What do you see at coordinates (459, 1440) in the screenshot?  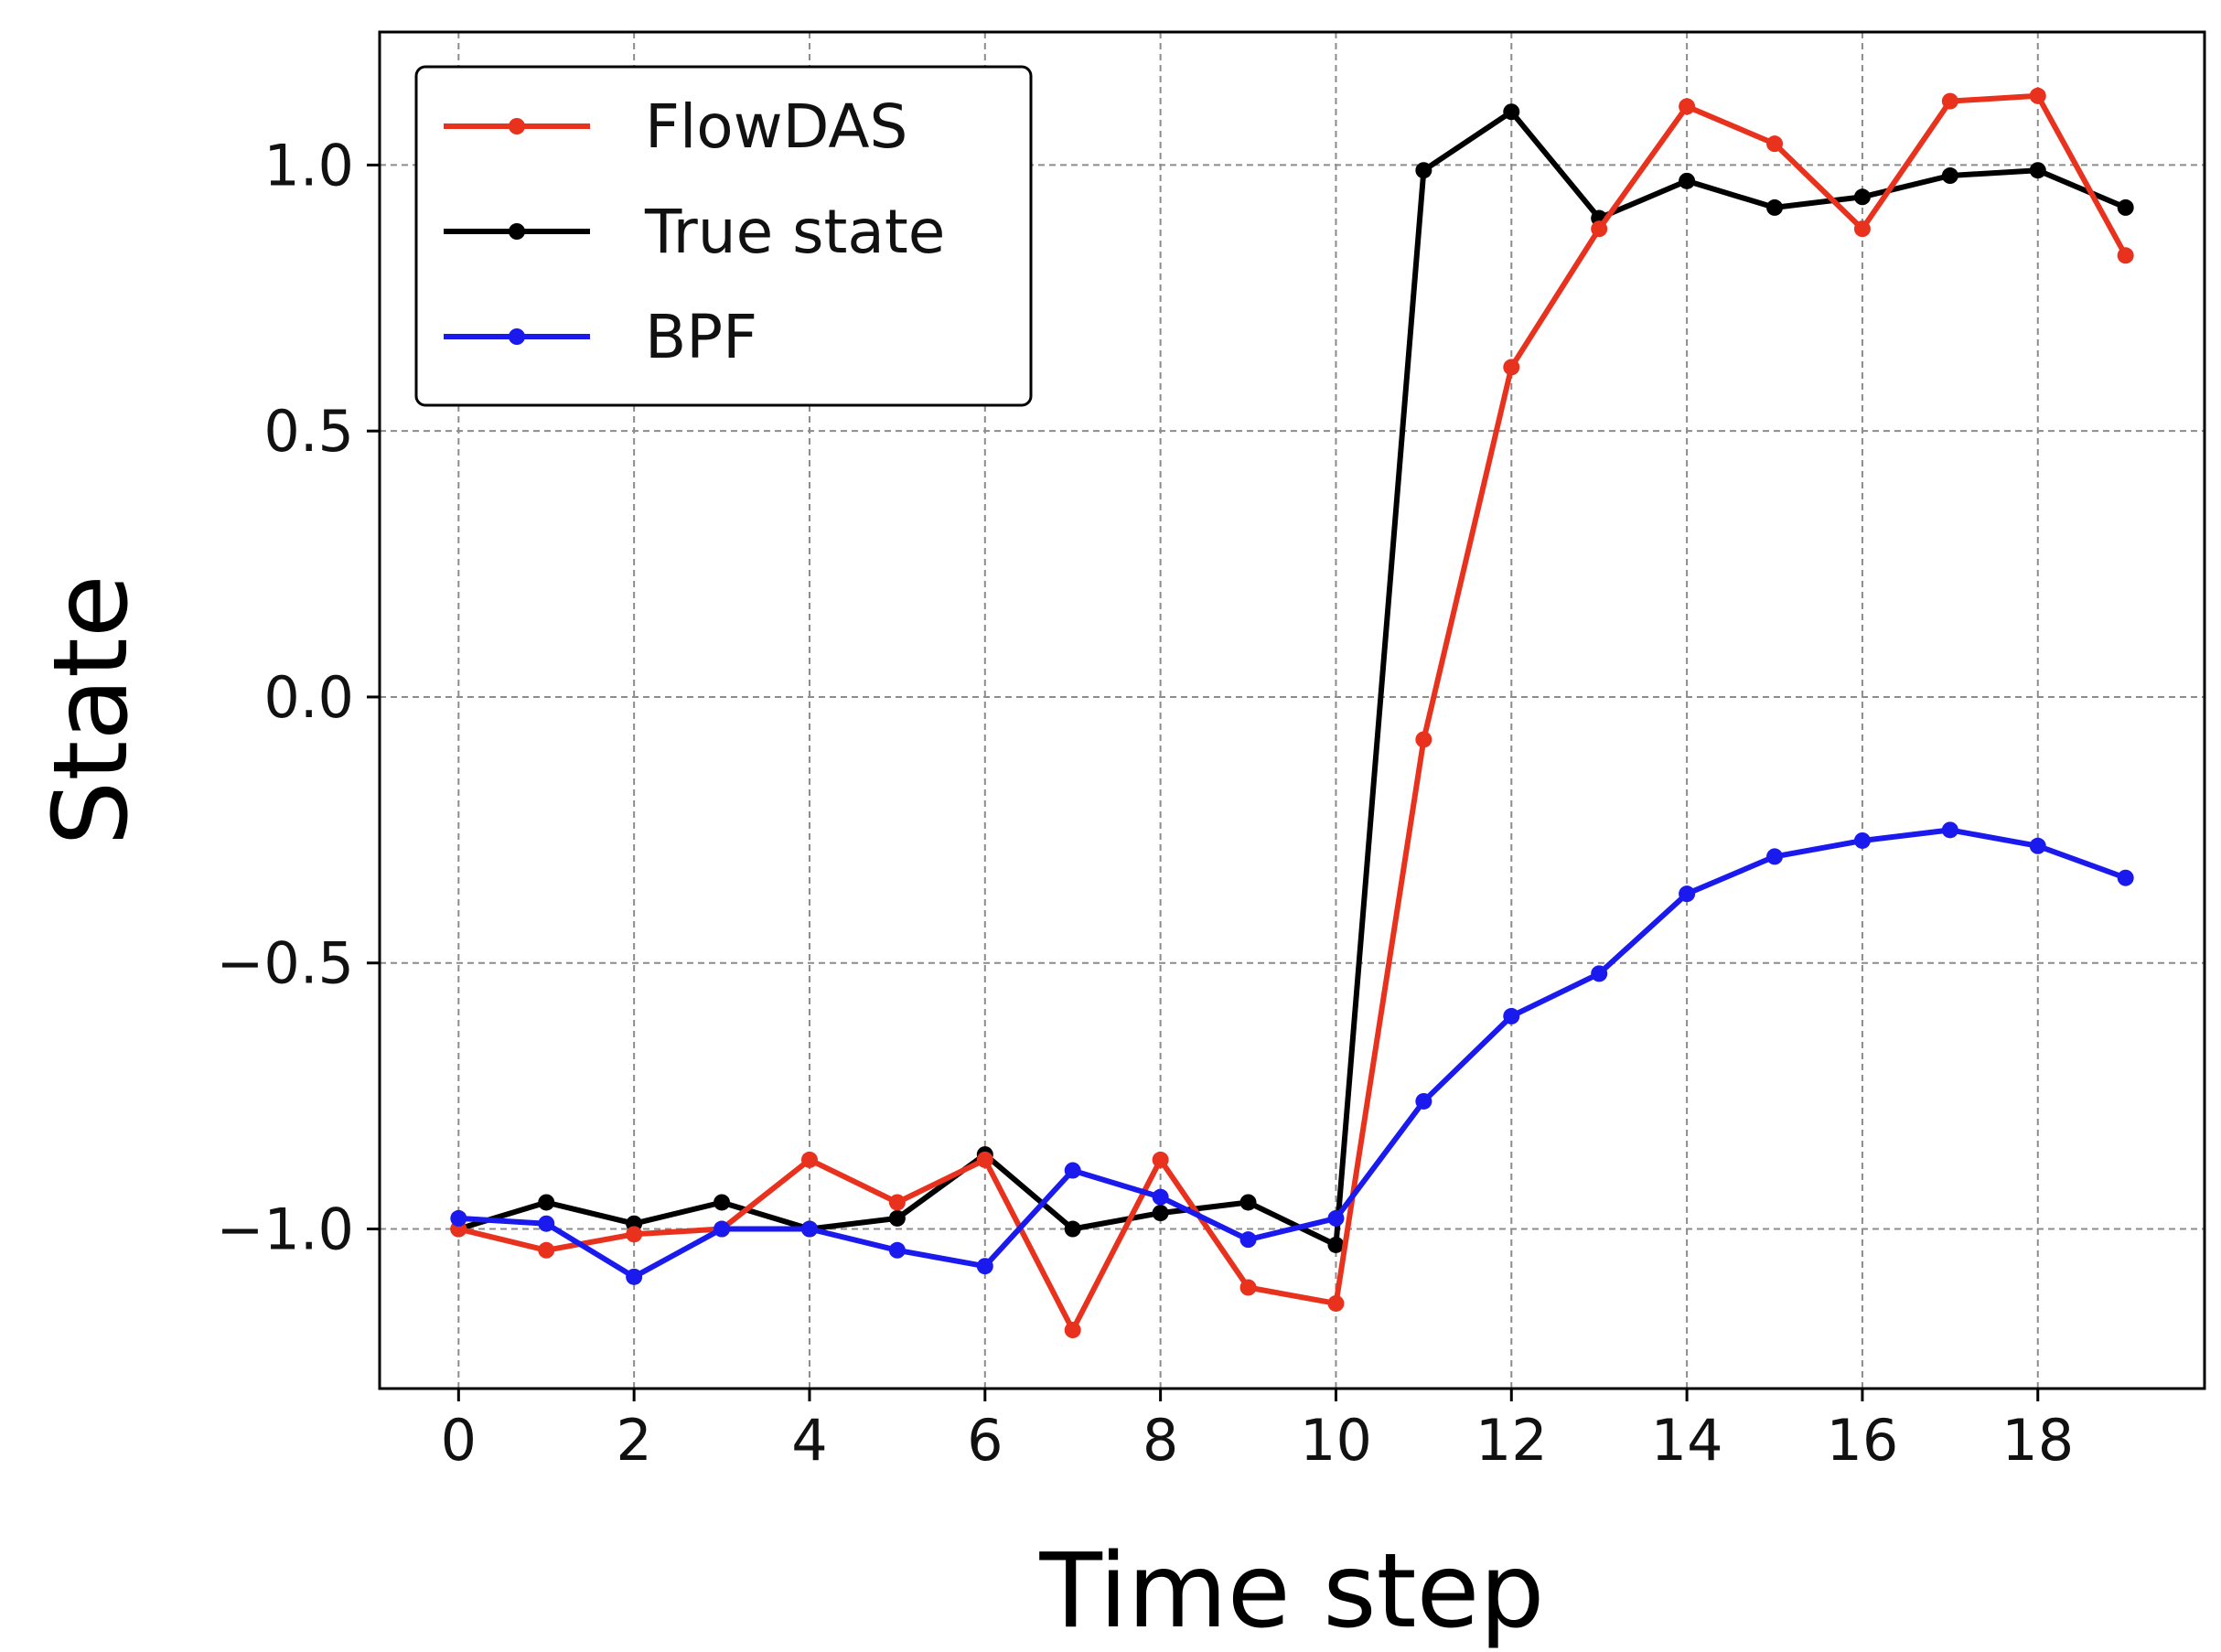 I see `x-tick-label: 0` at bounding box center [459, 1440].